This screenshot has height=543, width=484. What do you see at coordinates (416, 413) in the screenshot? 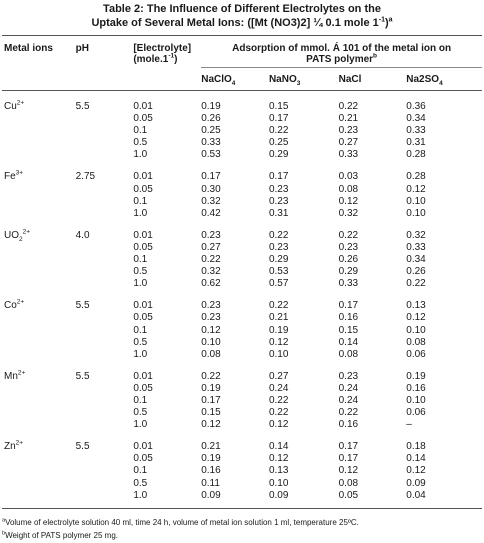
I see `cell-na2so4: 0.06` at bounding box center [416, 413].